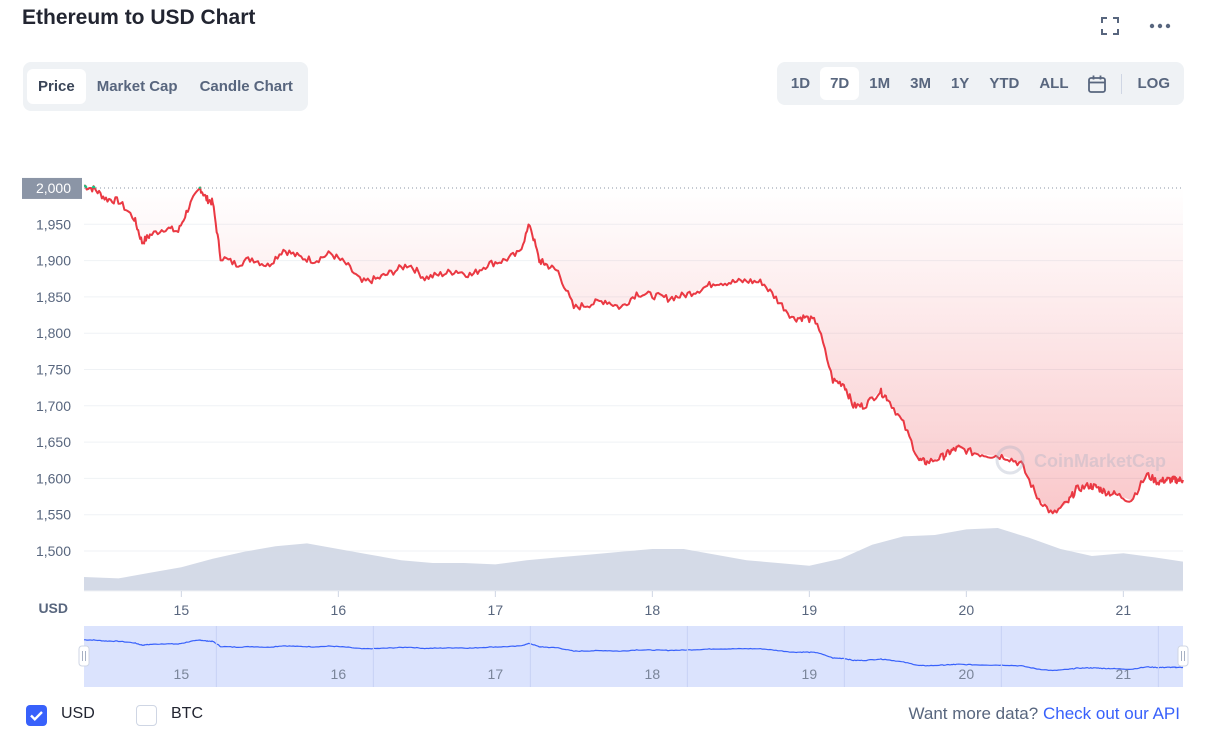  What do you see at coordinates (1124, 610) in the screenshot?
I see `x-tick-label: 21` at bounding box center [1124, 610].